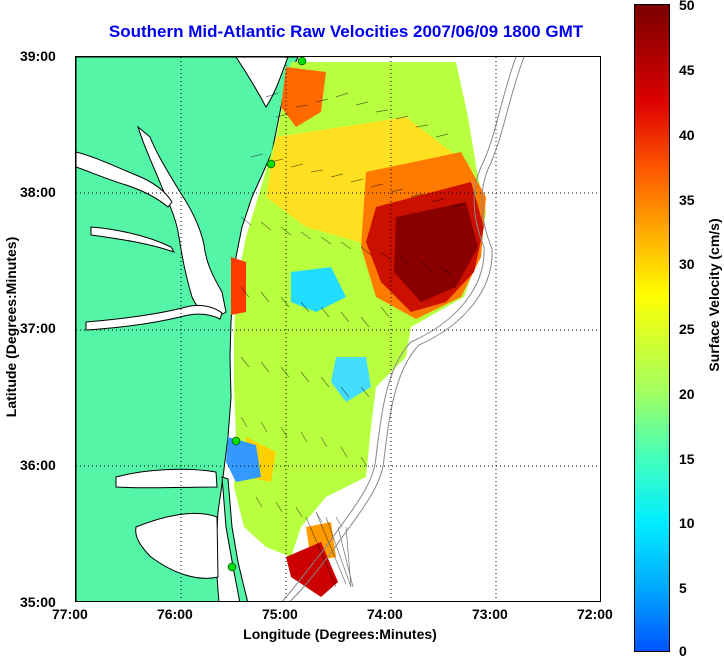  I want to click on y-tick: 37:00, so click(38, 328).